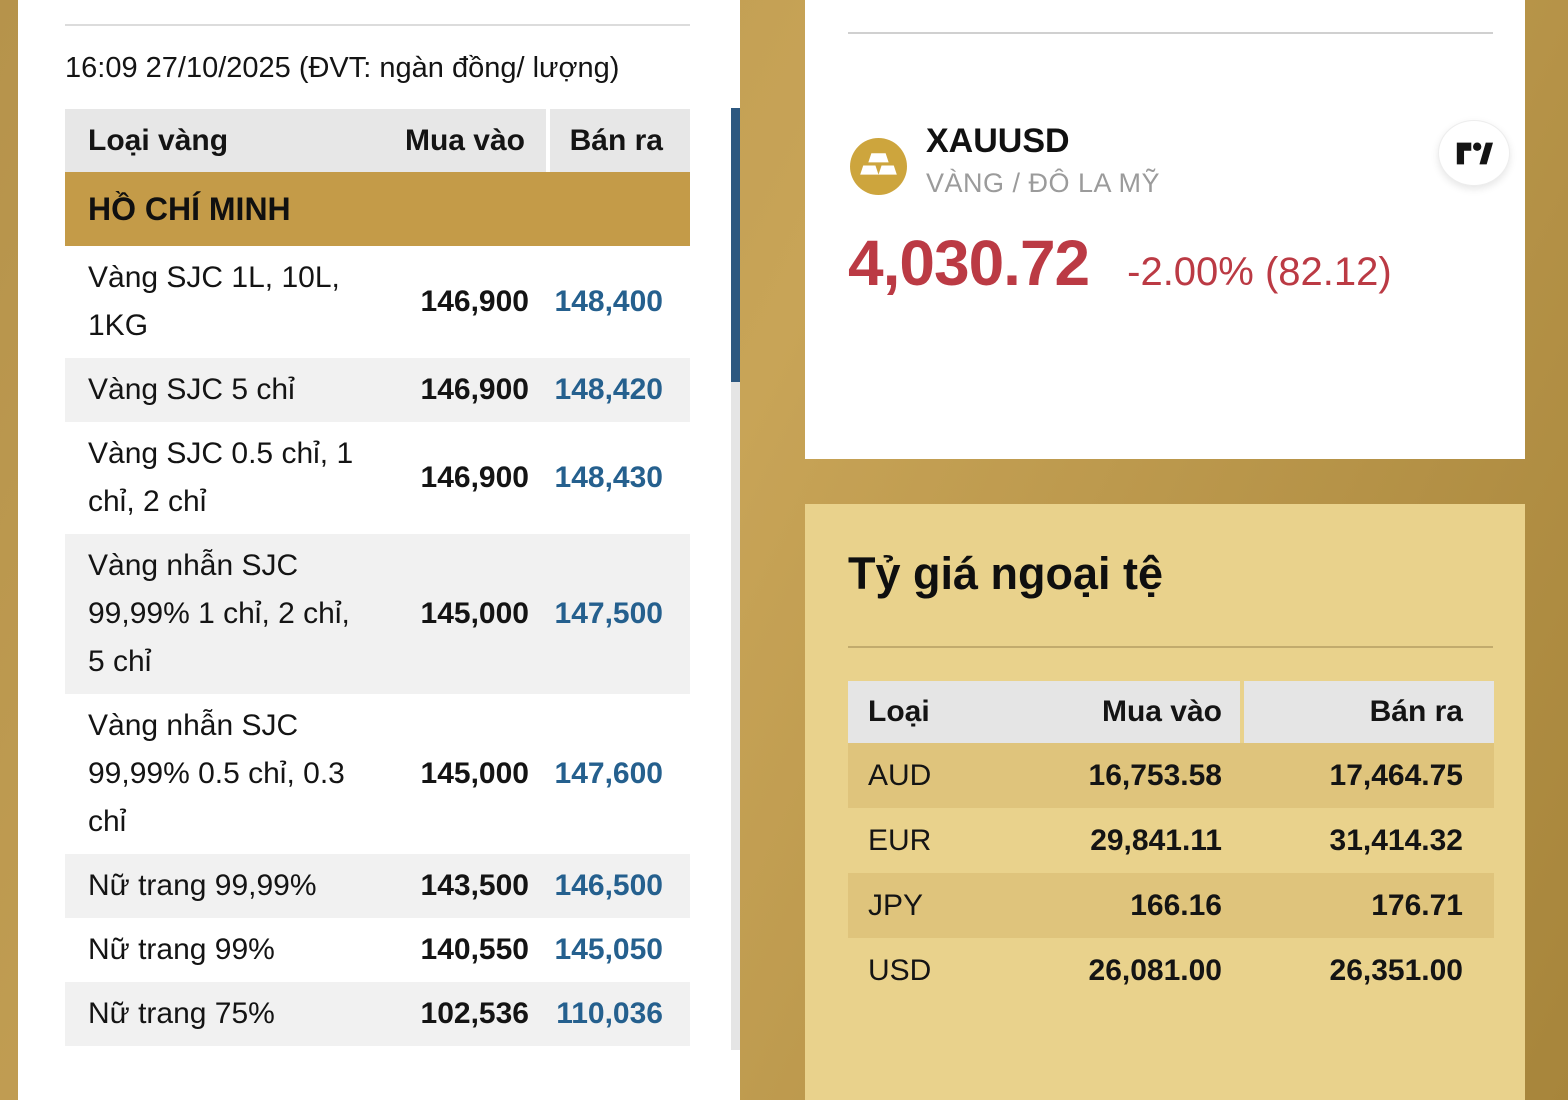 Image resolution: width=1568 pixels, height=1100 pixels. Describe the element at coordinates (219, 613) in the screenshot. I see `gold-type: Vàng nhẫn SJC 99,99% 1 chỉ, 2 chỉ, 5 chỉ` at that location.